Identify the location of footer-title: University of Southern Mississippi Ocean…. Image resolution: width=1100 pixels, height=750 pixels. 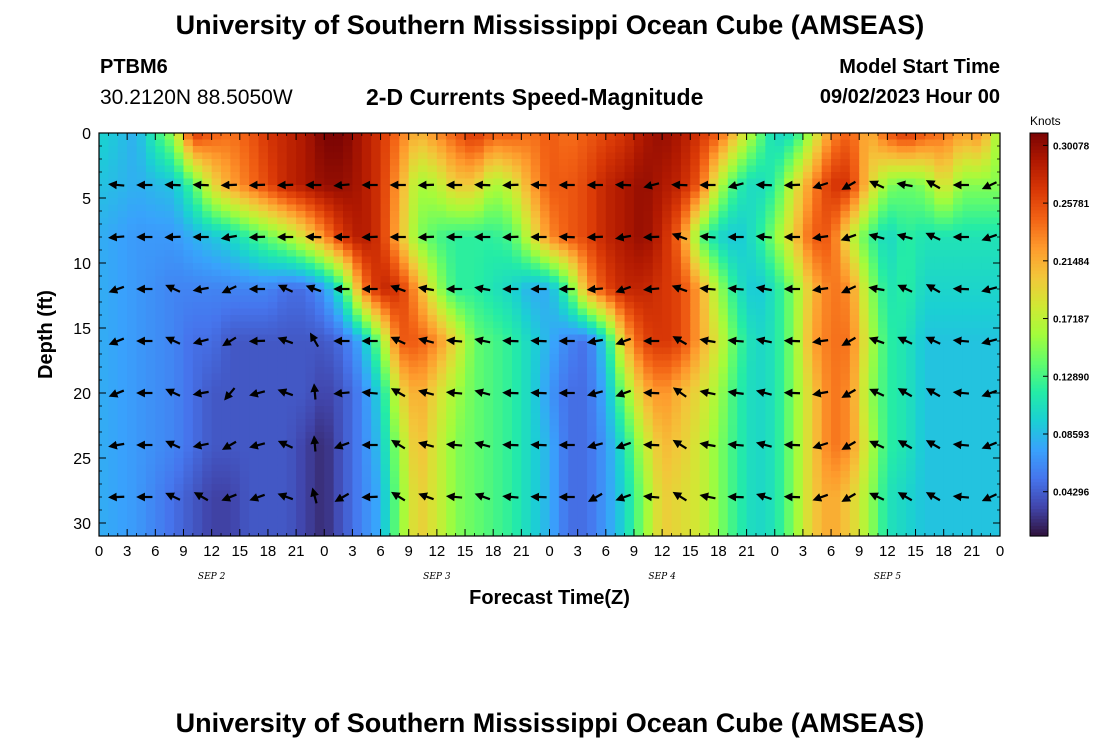
(550, 723).